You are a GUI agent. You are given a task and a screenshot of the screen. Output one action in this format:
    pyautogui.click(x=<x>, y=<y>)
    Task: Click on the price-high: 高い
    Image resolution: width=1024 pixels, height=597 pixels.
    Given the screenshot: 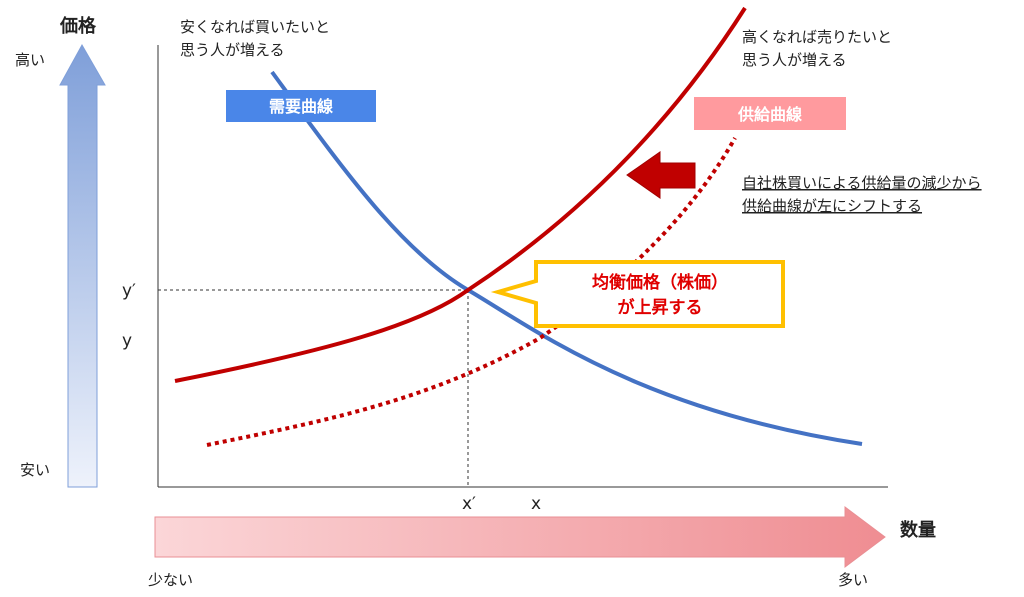 What is the action you would take?
    pyautogui.click(x=30, y=60)
    